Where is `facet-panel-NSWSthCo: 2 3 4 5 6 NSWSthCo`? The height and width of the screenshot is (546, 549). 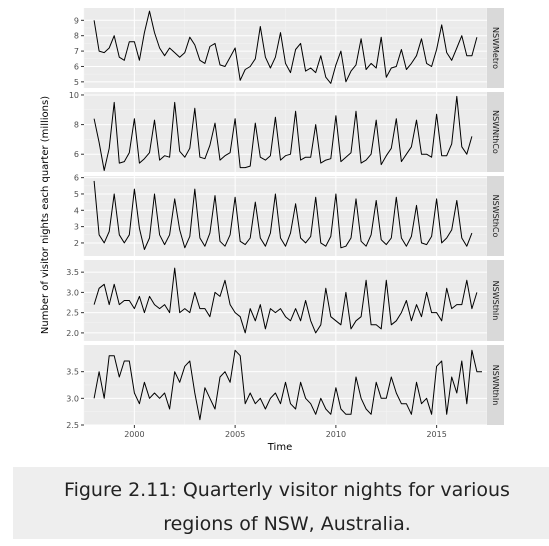
facet-panel-NSWSthCo: 2 3 4 5 6 NSWSthCo is located at coordinates (289, 215).